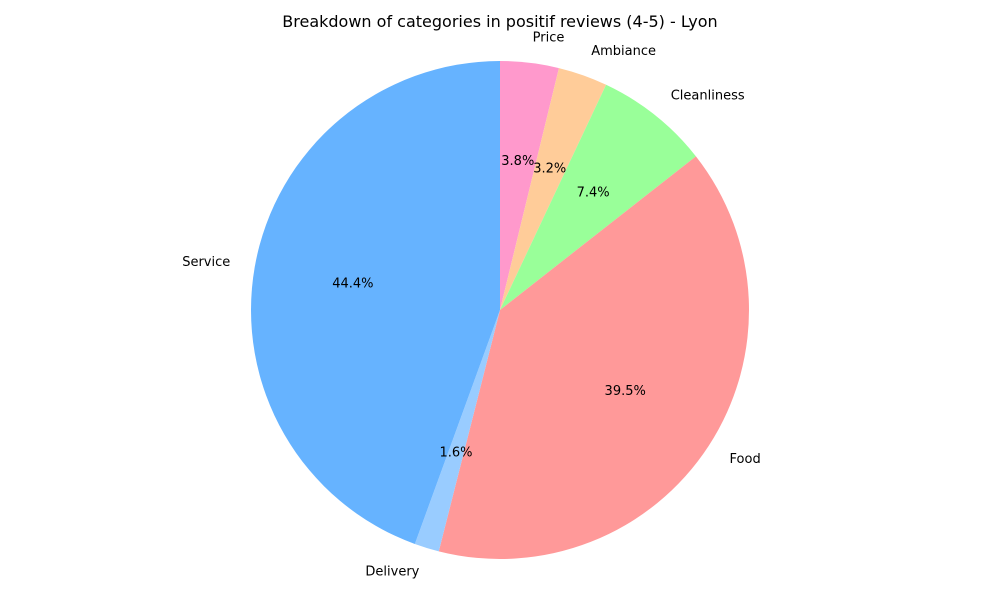 The width and height of the screenshot is (1000, 600). Describe the element at coordinates (549, 38) in the screenshot. I see `slice-label-price: Price` at that location.